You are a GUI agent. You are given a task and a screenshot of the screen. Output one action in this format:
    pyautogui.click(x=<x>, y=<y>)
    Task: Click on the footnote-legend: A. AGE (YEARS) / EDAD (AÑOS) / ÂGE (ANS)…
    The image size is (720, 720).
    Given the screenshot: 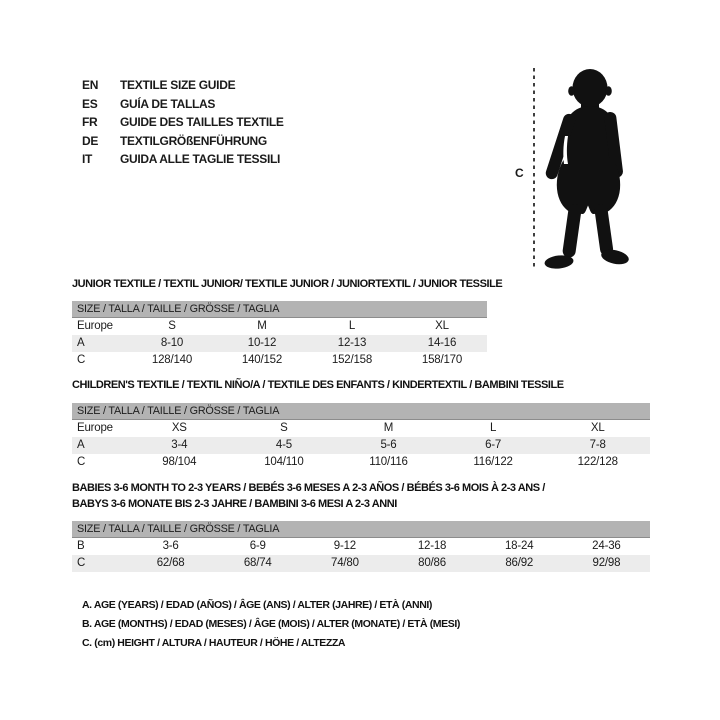 What is the action you would take?
    pyautogui.click(x=271, y=624)
    